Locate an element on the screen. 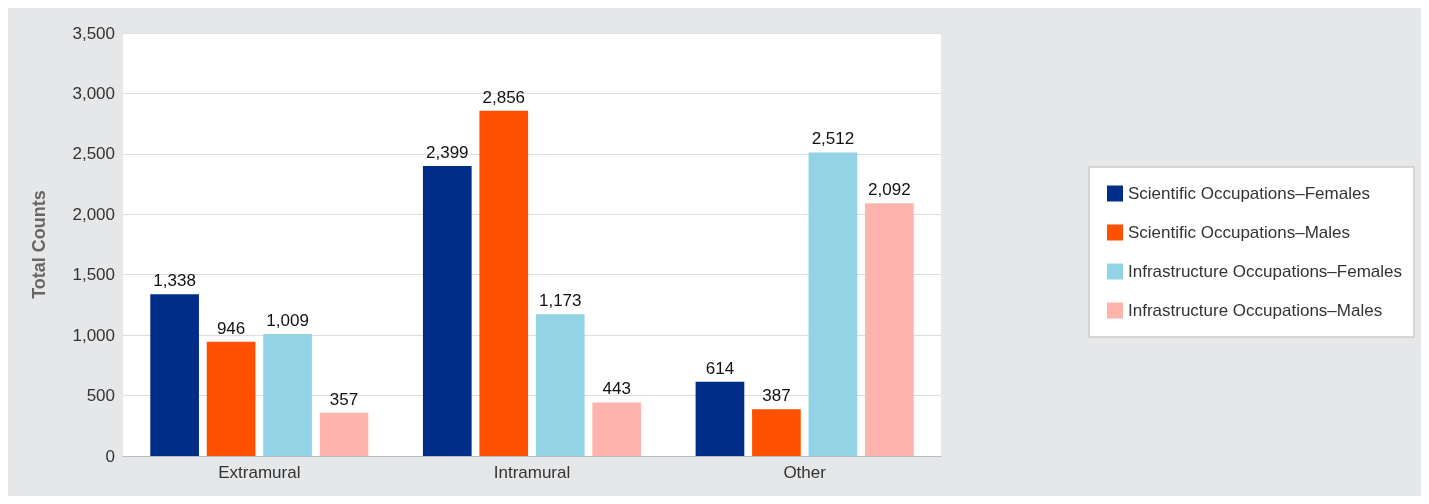 The width and height of the screenshot is (1429, 504). legend-label: Scientific Occupations–Females is located at coordinates (1248, 193).